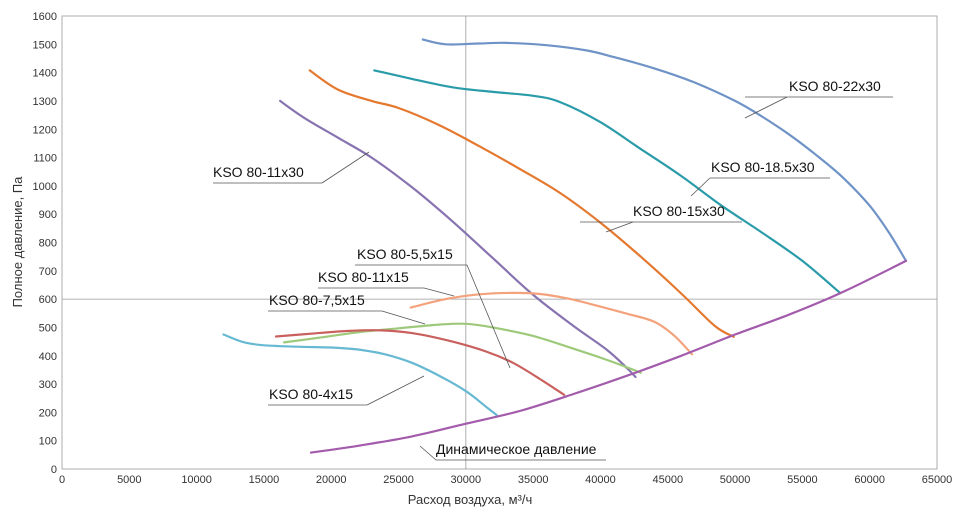  I want to click on series-label: KSO 80-15x30, so click(679, 211).